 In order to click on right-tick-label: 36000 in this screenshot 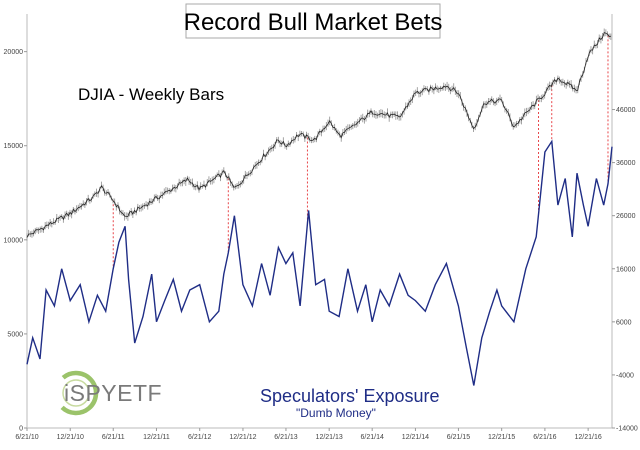, I will do `click(626, 163)`.